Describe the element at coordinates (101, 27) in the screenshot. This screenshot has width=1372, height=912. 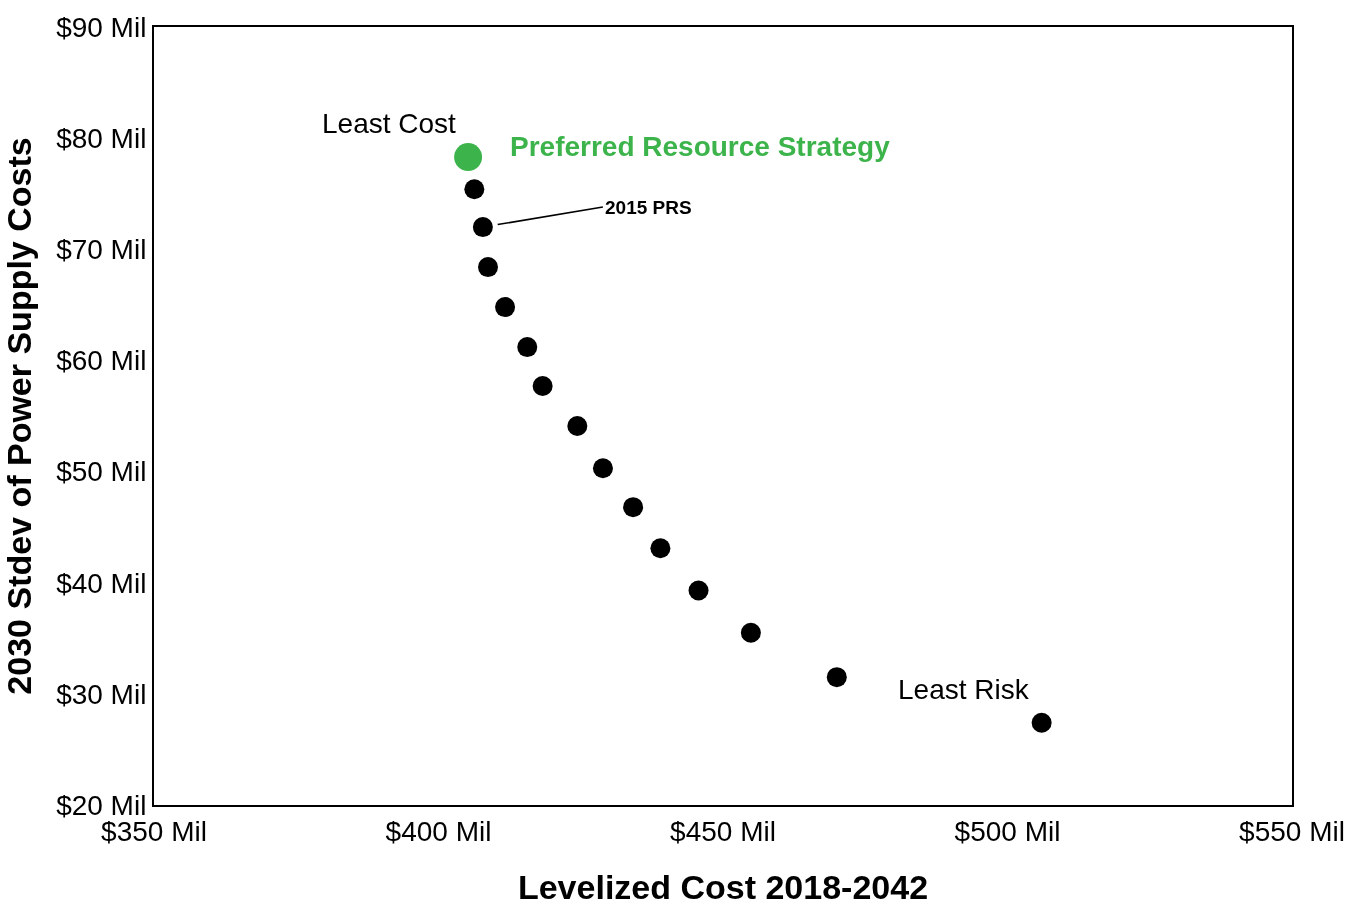
I see `y-tick-label: $90 Mil` at that location.